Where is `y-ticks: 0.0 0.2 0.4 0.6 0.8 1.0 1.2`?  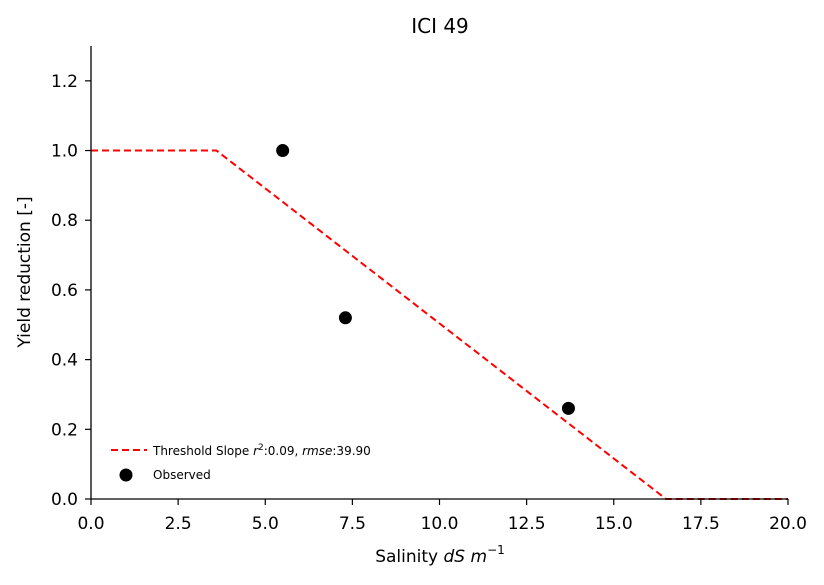
y-ticks: 0.0 0.2 0.4 0.6 0.8 1.0 1.2 is located at coordinates (71, 291).